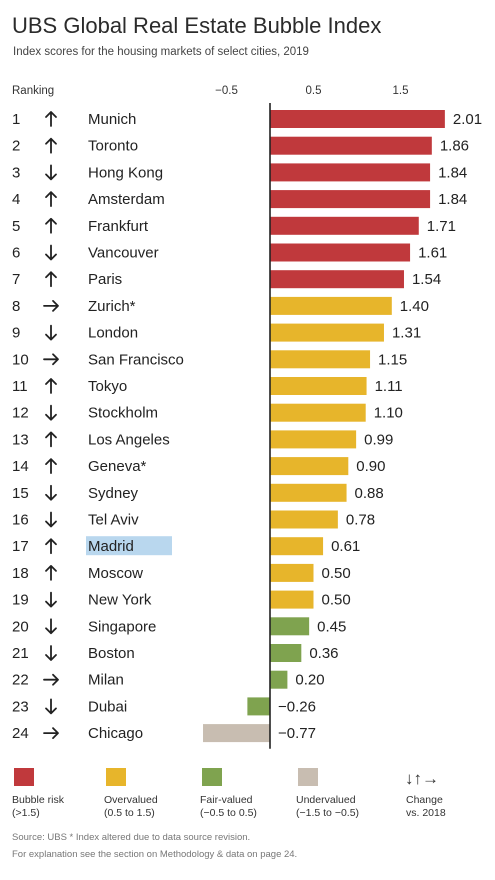 The width and height of the screenshot is (495, 880). Describe the element at coordinates (181, 572) in the screenshot. I see `bar-row: 18 Moscow 0.50` at that location.